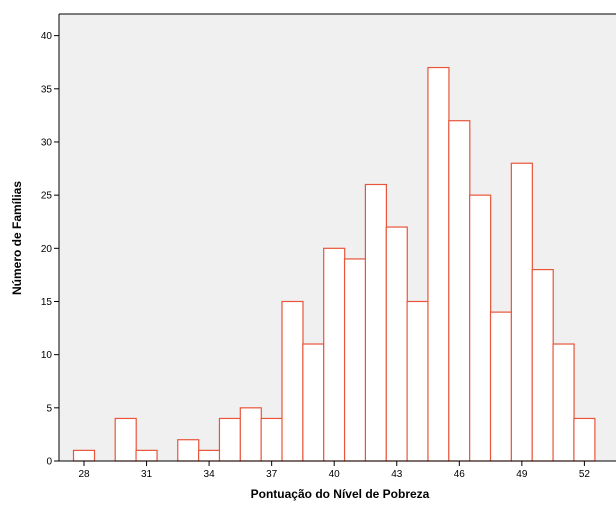  What do you see at coordinates (147, 474) in the screenshot?
I see `x-tick-label: 31` at bounding box center [147, 474].